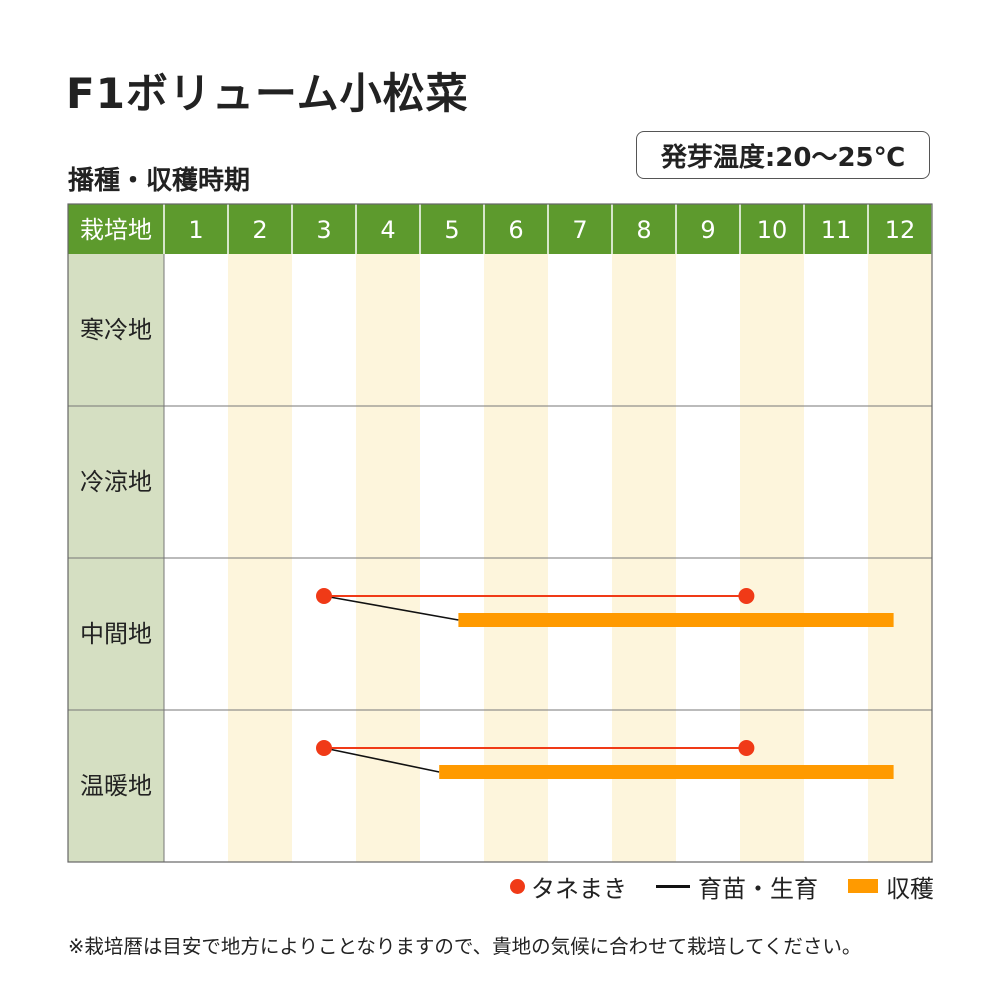 The image size is (1000, 1000). Describe the element at coordinates (259, 230) in the screenshot. I see `month-tick-label: 2` at that location.